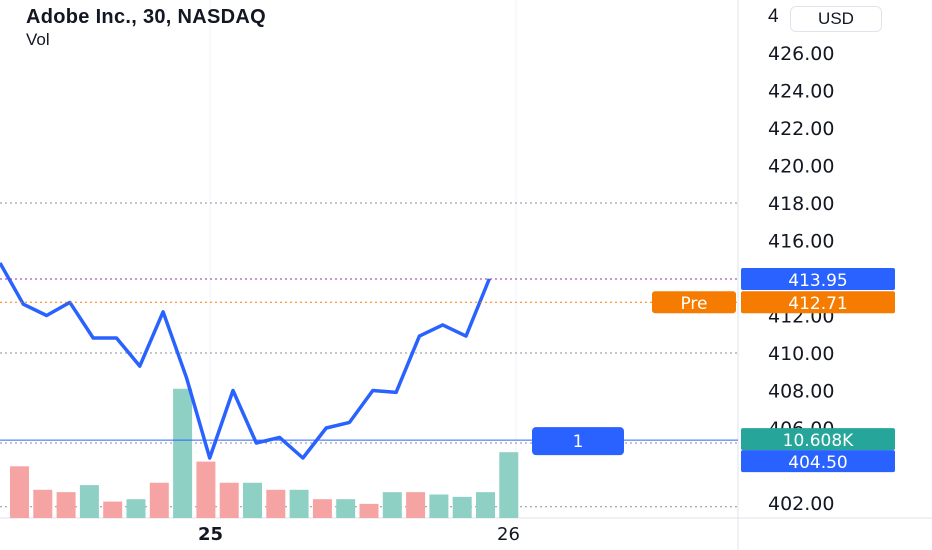 This screenshot has width=932, height=550. I want to click on crosshair-badge-bg, so click(578, 441).